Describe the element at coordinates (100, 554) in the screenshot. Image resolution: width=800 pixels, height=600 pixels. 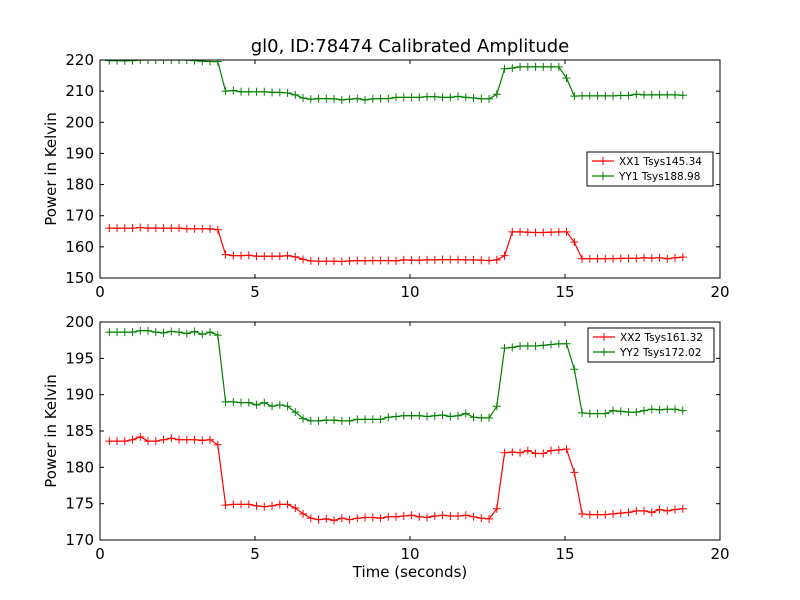
I see `x-tick-label: 0` at that location.